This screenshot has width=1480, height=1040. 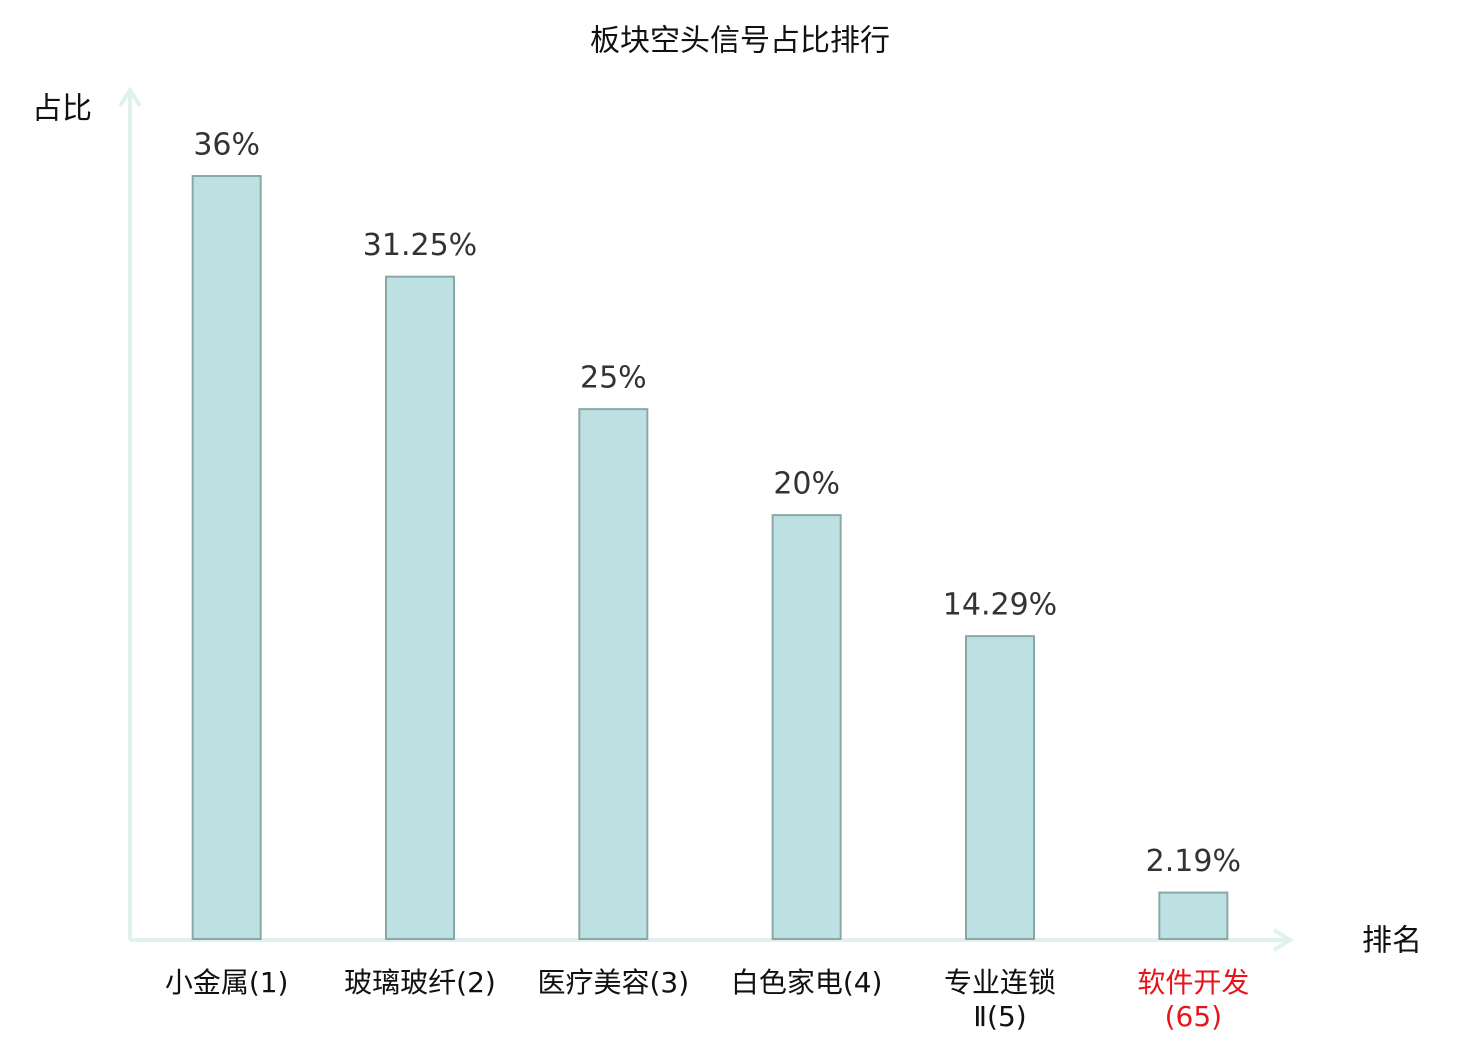 I want to click on chart-title: 板块空头信号占比排行, so click(x=740, y=41).